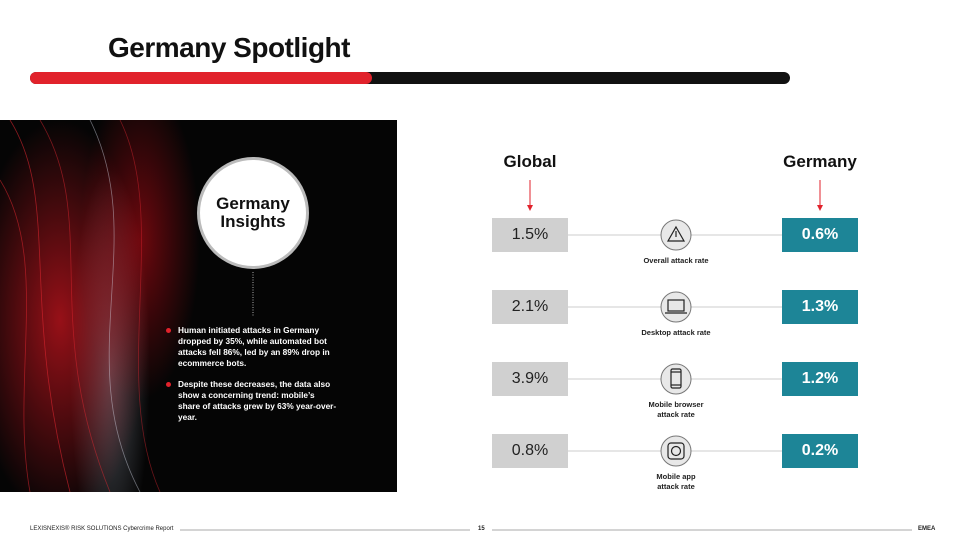  I want to click on germany-value: 1.2%, so click(820, 379).